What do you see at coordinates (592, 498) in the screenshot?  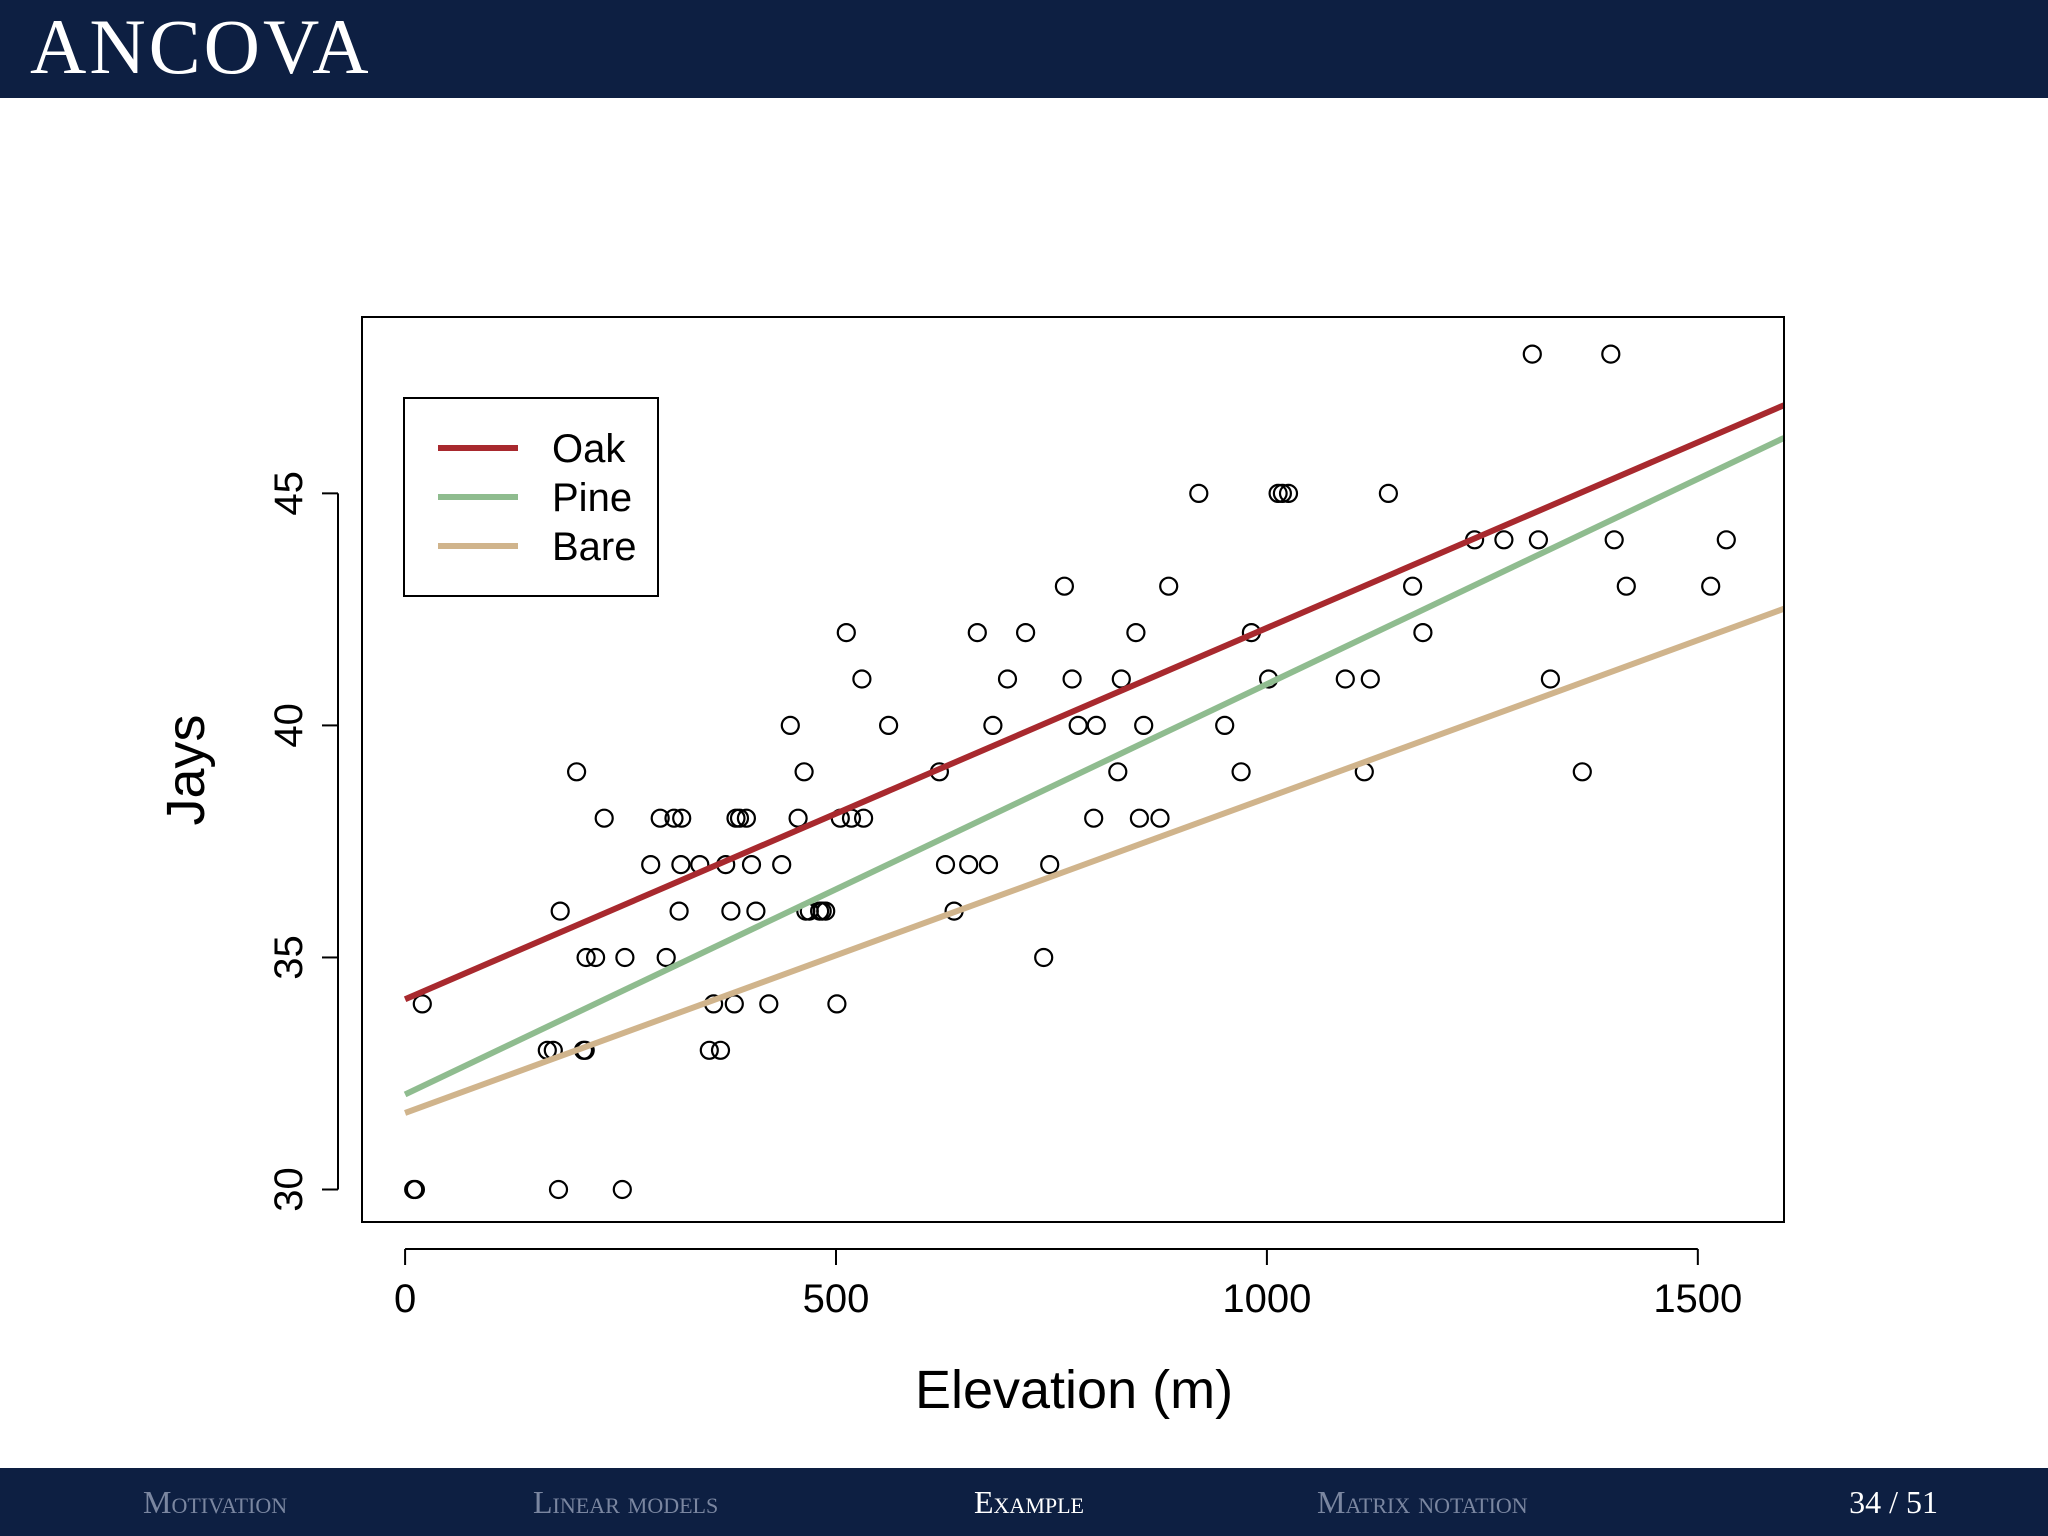 I see `legend-label-pine: Pine` at bounding box center [592, 498].